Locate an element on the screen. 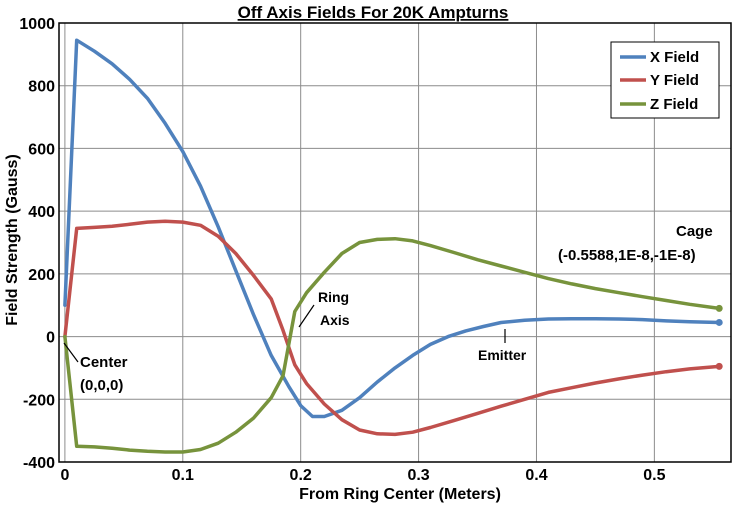 This screenshot has height=507, width=736. center-leader-line is located at coordinates (71, 352).